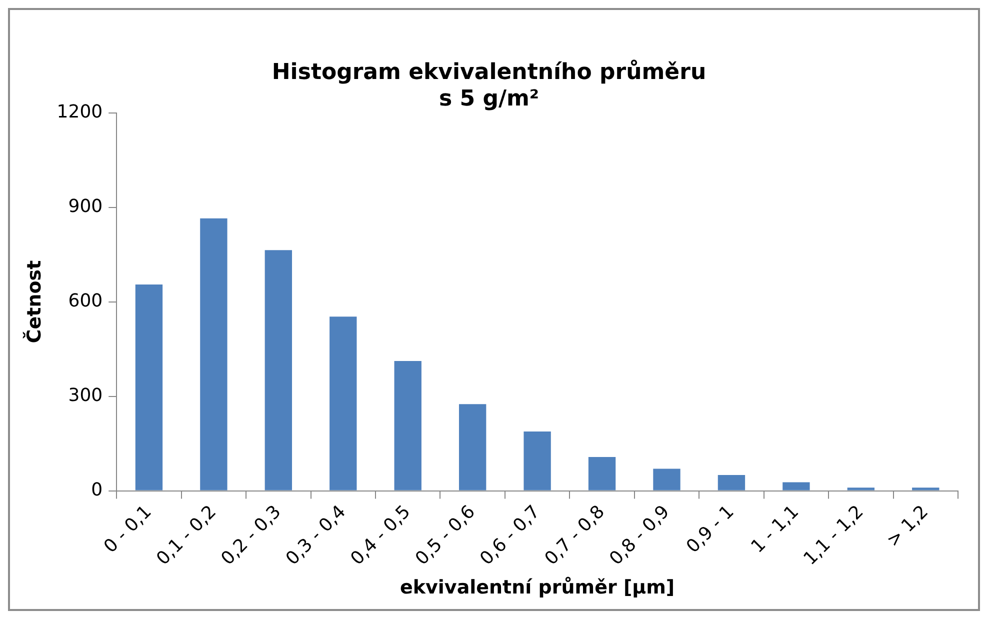 The width and height of the screenshot is (988, 619). Describe the element at coordinates (710, 529) in the screenshot. I see `x-tick-label: 0,9 - 1` at that location.